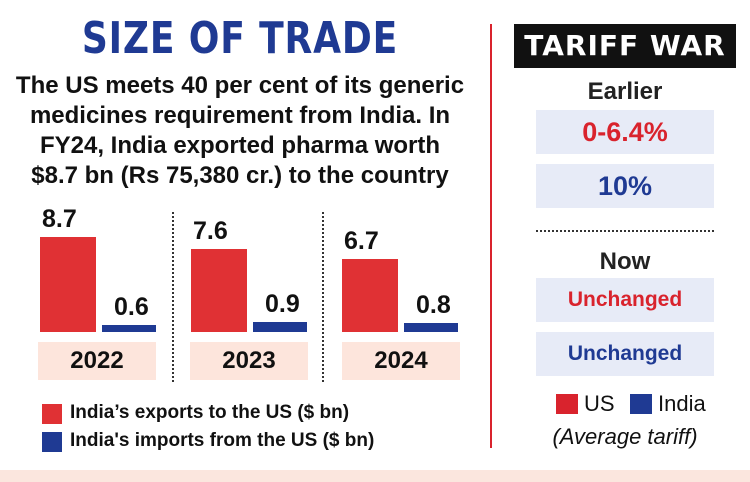 The width and height of the screenshot is (750, 482). Describe the element at coordinates (210, 412) in the screenshot. I see `legend-label-exports: India’s exports to the US ($ bn)` at that location.